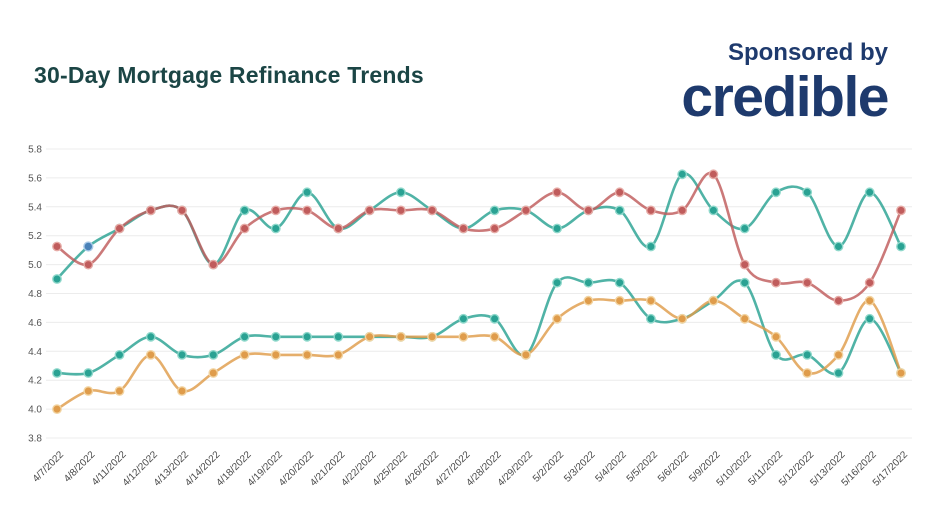 This screenshot has width=932, height=524. What do you see at coordinates (35, 150) in the screenshot?
I see `y-tick-label: 5.8` at bounding box center [35, 150].